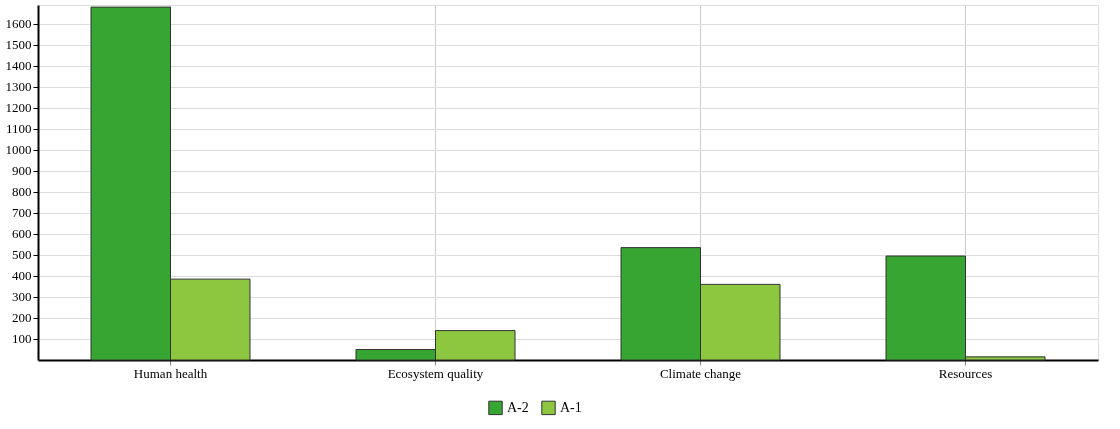 Image resolution: width=1120 pixels, height=429 pixels. What do you see at coordinates (22, 255) in the screenshot?
I see `y-tick-label: 500` at bounding box center [22, 255].